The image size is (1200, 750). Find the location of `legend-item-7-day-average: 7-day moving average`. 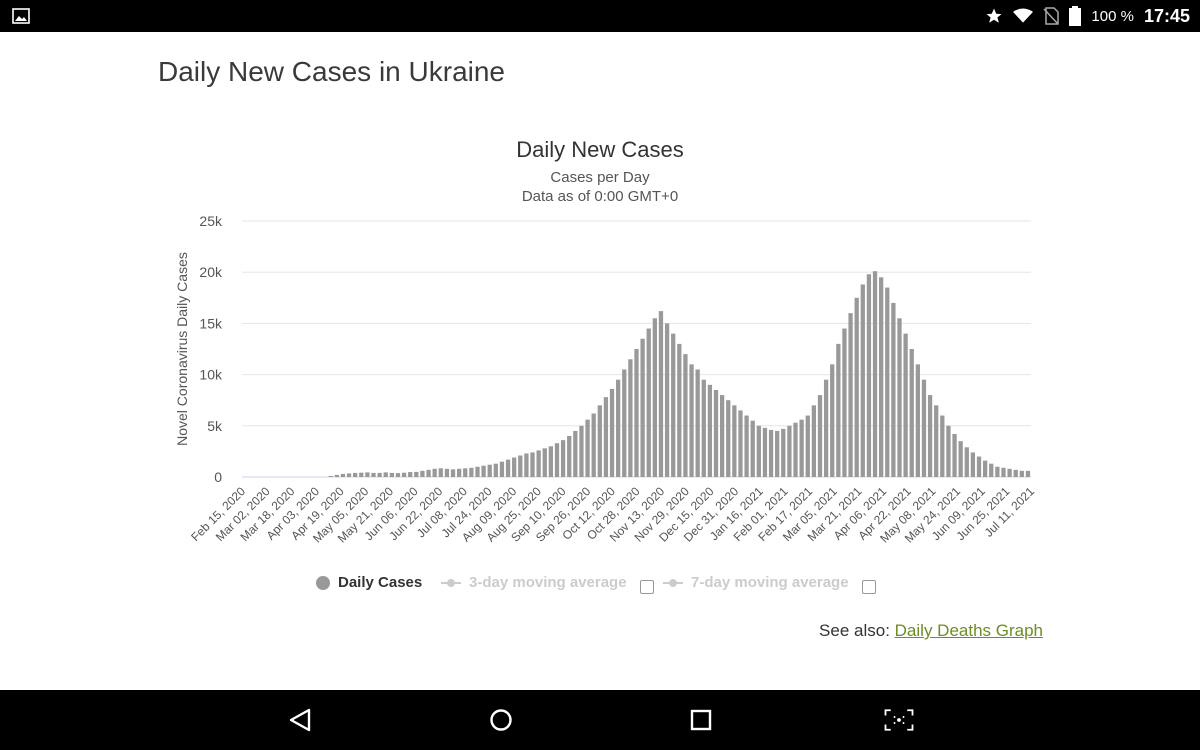

legend-item-7-day-average: 7-day moving average is located at coordinates (756, 582).